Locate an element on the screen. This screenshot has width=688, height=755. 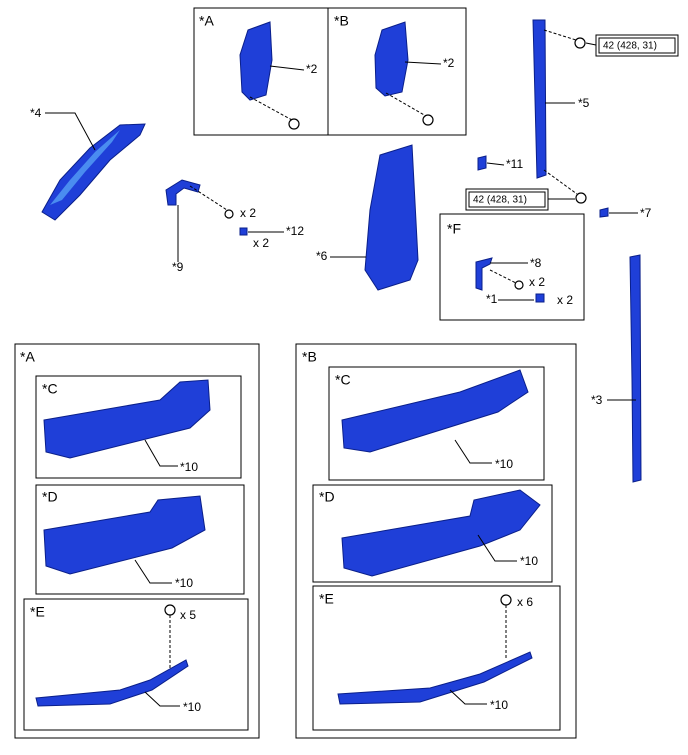
quantity: x 6 is located at coordinates (525, 602).